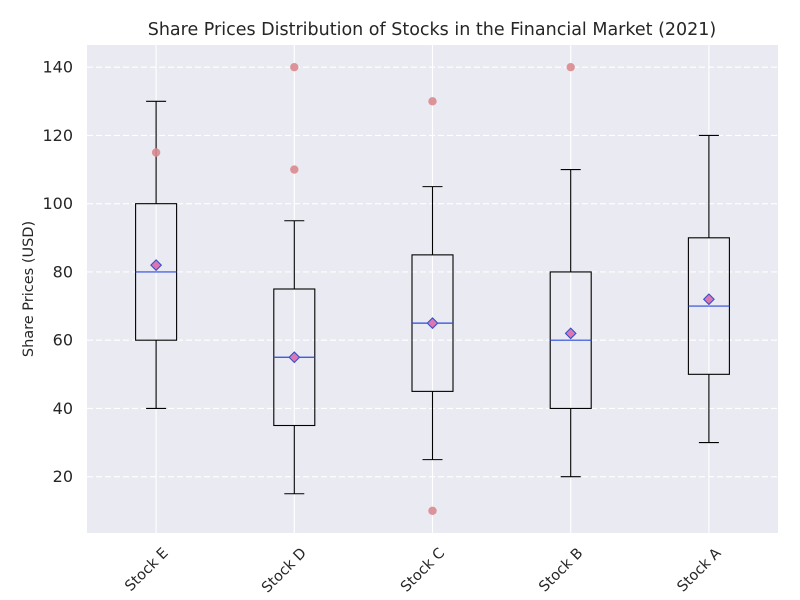 The height and width of the screenshot is (600, 800). Describe the element at coordinates (708, 289) in the screenshot. I see `box-stock-a` at that location.